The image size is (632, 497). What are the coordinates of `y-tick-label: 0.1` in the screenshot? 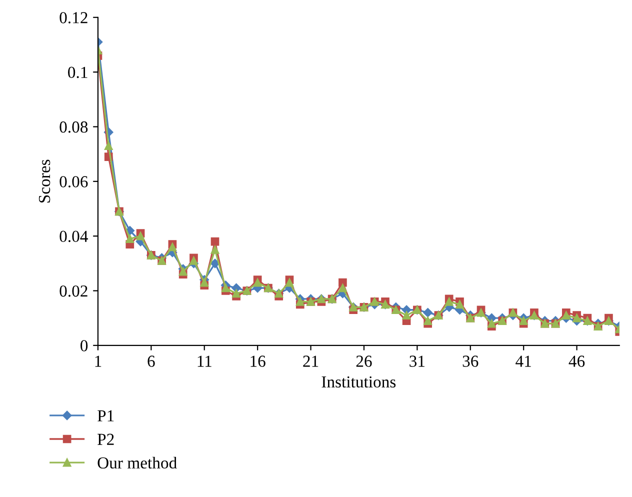 It's located at (78, 72).